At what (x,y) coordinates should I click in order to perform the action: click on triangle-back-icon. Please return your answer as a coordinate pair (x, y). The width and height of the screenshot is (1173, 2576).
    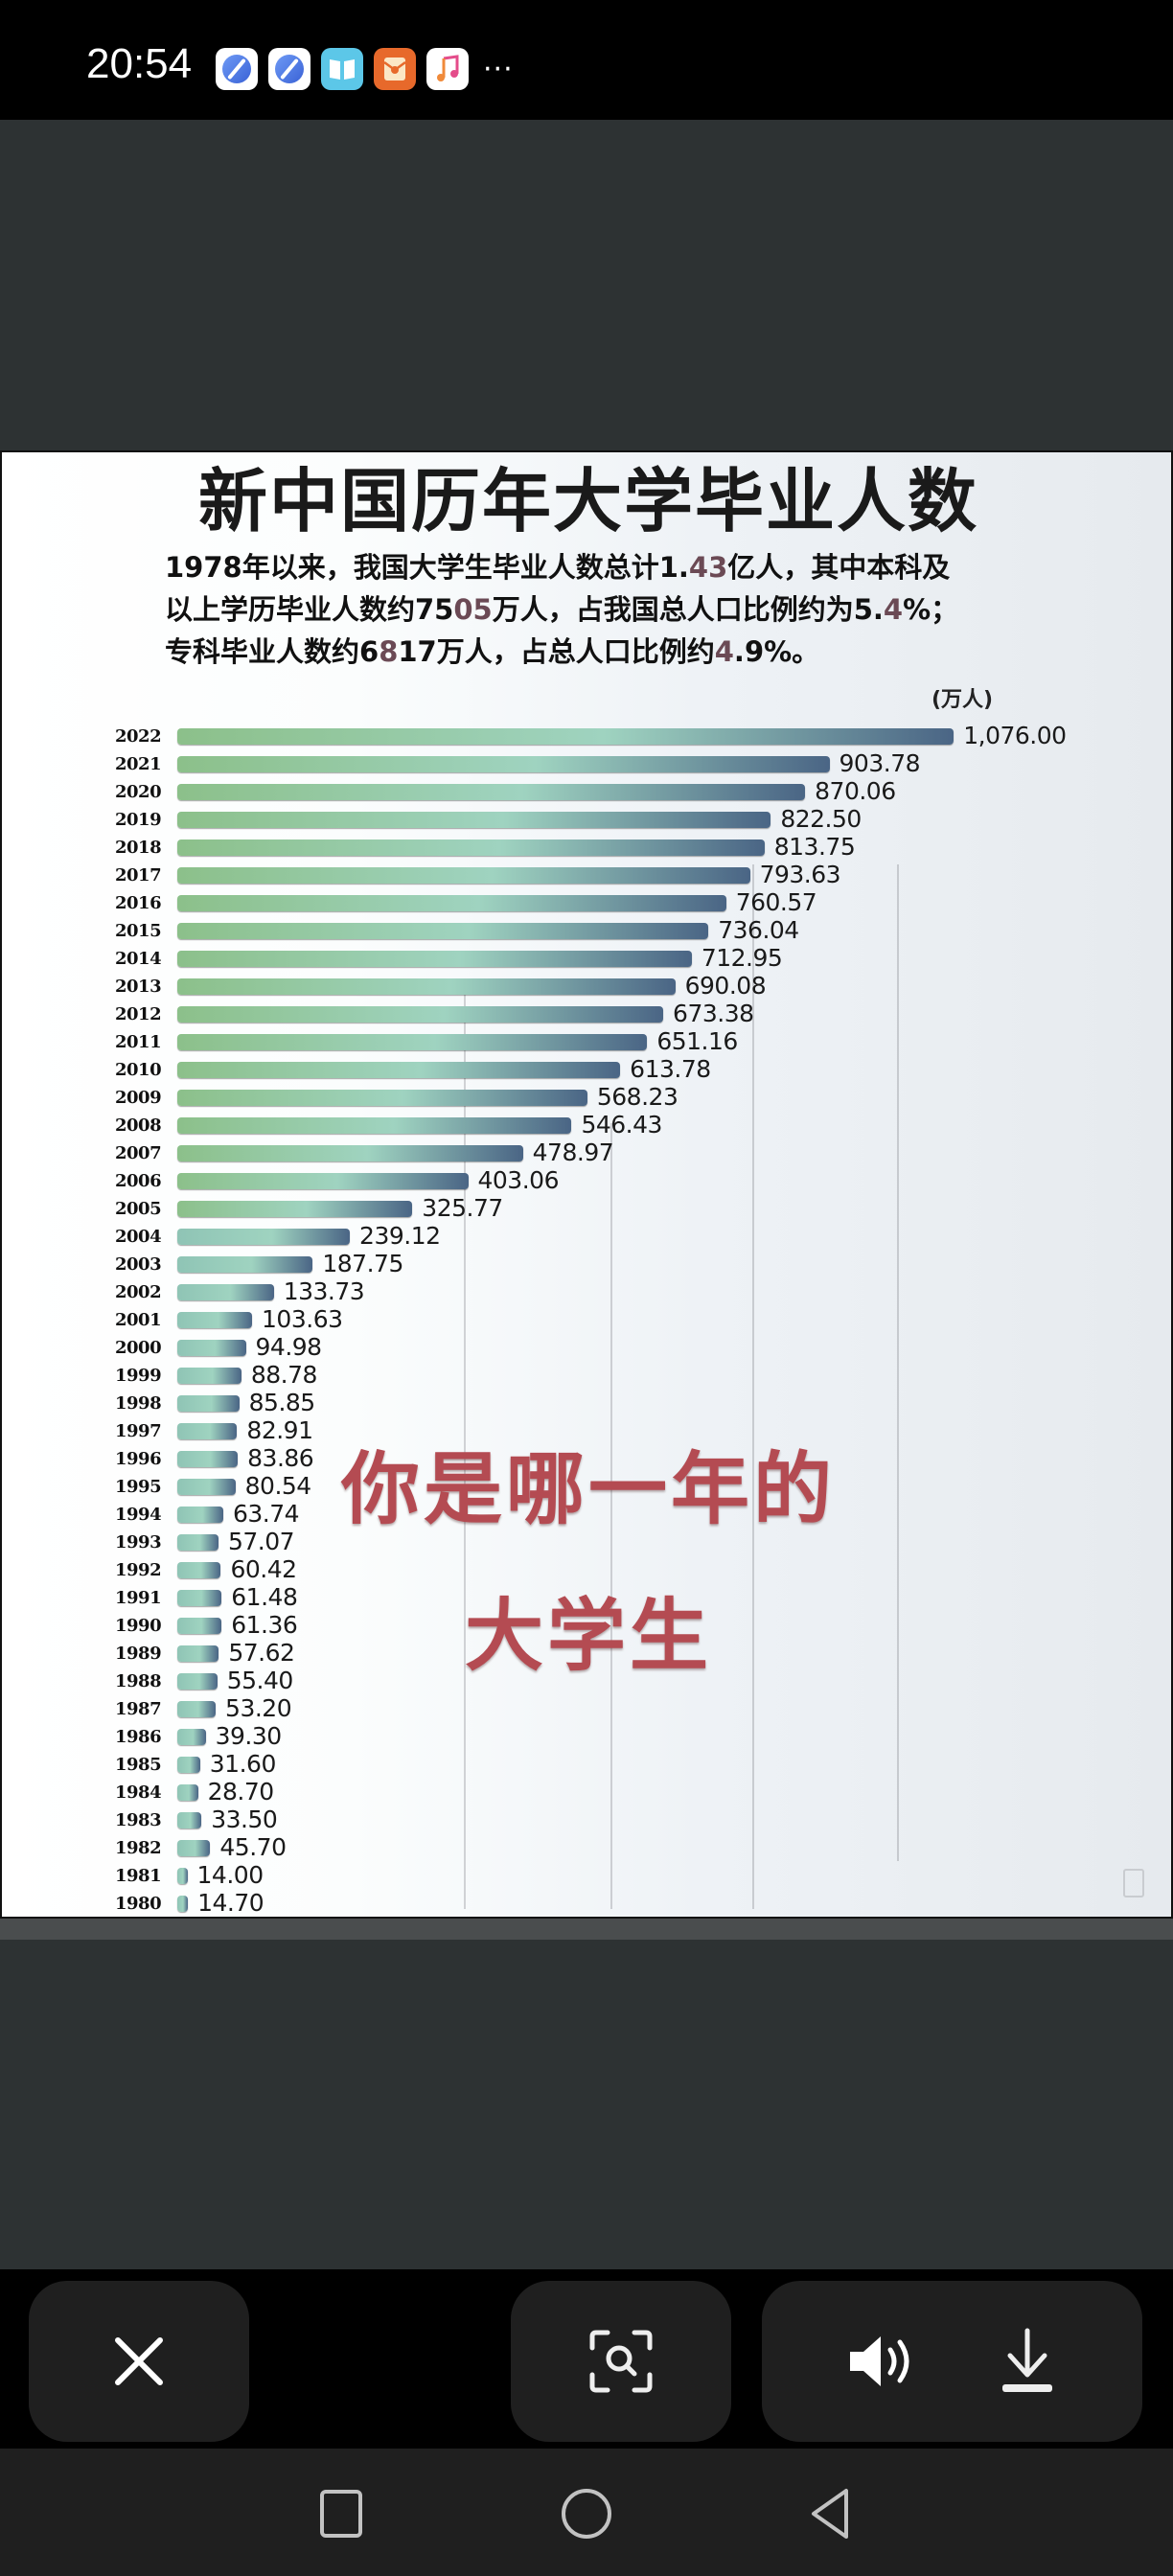
    Looking at the image, I should click on (830, 2515).